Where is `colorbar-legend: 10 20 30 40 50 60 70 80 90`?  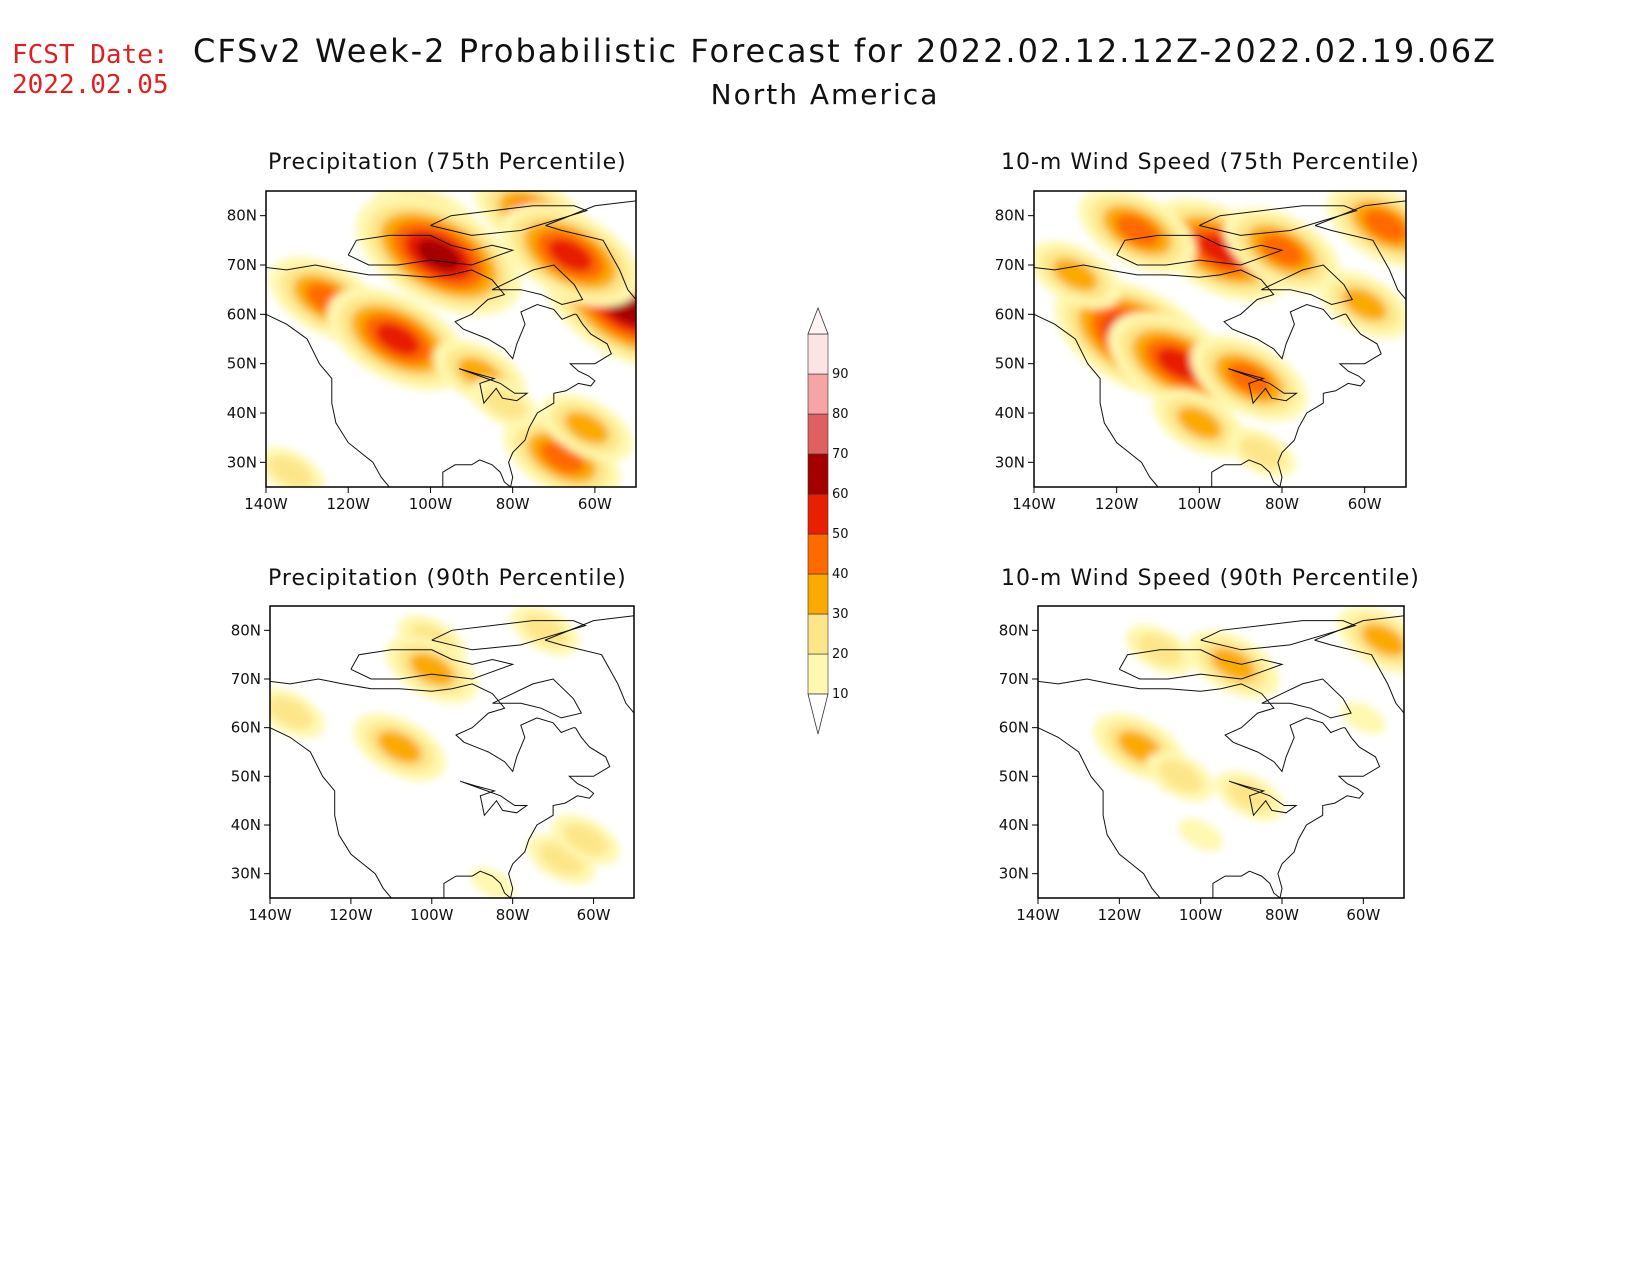 colorbar-legend: 10 20 30 40 50 60 70 80 90 is located at coordinates (828, 520).